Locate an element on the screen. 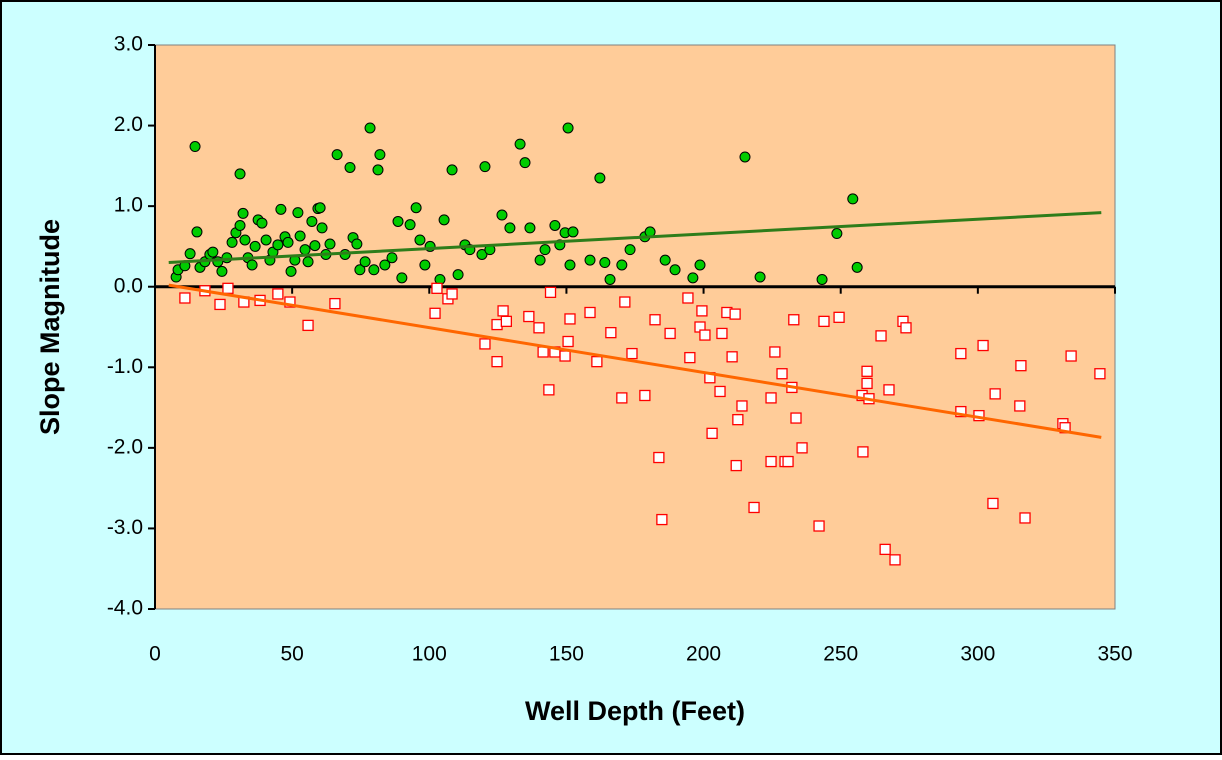  x-tick-label: 250 is located at coordinates (840, 654).